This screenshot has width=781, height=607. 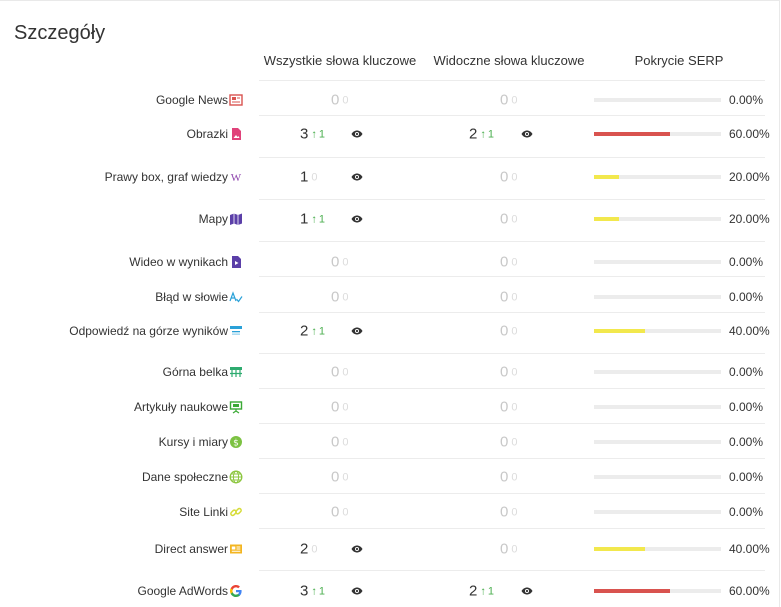 What do you see at coordinates (236, 549) in the screenshot?
I see `direct-answer-icon` at bounding box center [236, 549].